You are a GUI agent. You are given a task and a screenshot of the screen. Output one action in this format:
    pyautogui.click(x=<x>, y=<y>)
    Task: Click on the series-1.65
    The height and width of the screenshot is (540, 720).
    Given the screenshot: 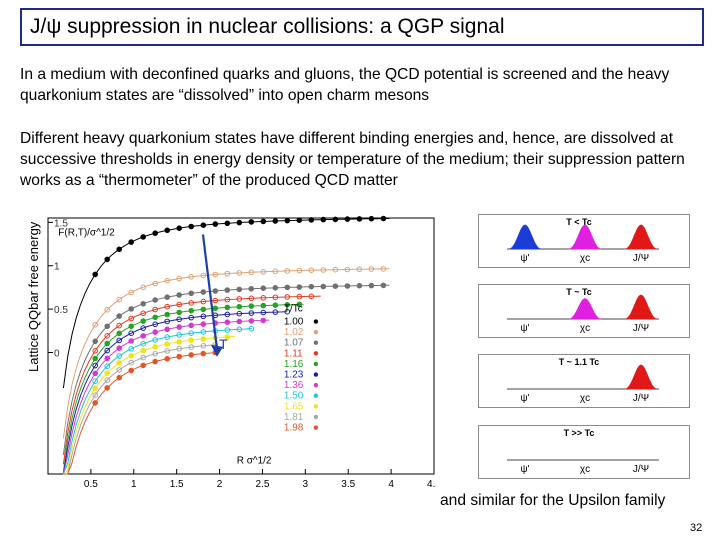 What is the action you would take?
    pyautogui.click(x=149, y=404)
    